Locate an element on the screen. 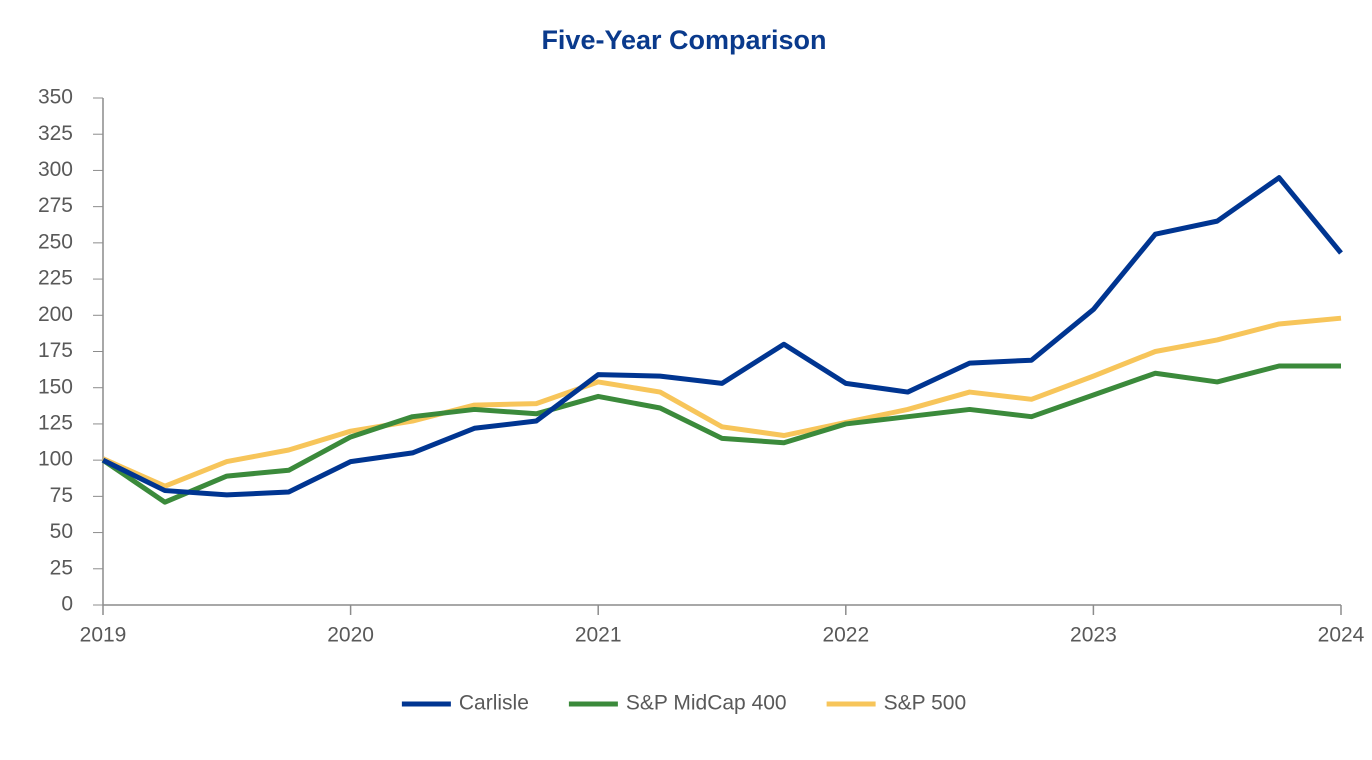  y-tick-label: 25 is located at coordinates (61, 567).